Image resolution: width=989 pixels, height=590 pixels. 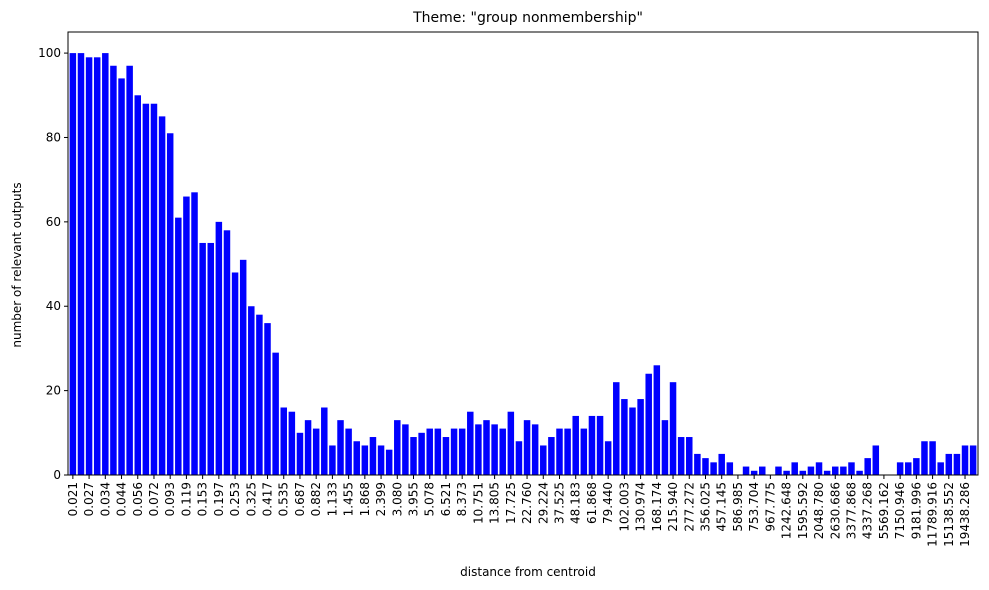 What do you see at coordinates (430, 499) in the screenshot?
I see `x-tick-label: 5.078` at bounding box center [430, 499].